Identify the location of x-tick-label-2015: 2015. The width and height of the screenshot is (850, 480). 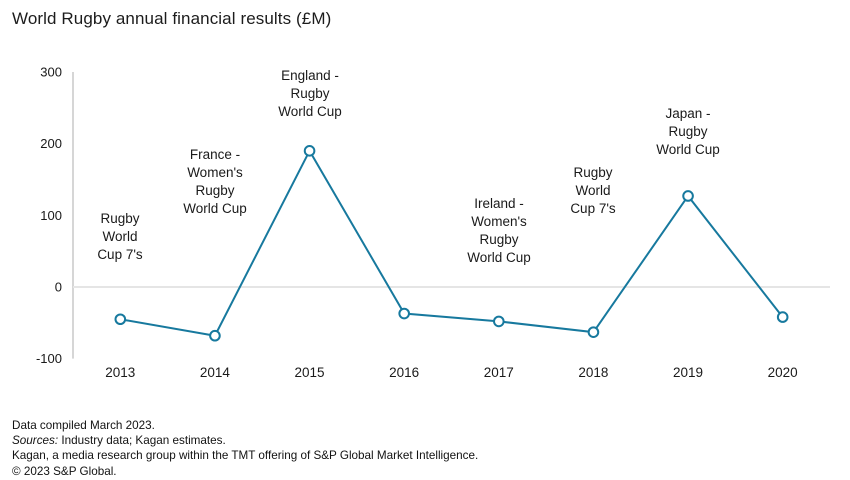
(310, 372).